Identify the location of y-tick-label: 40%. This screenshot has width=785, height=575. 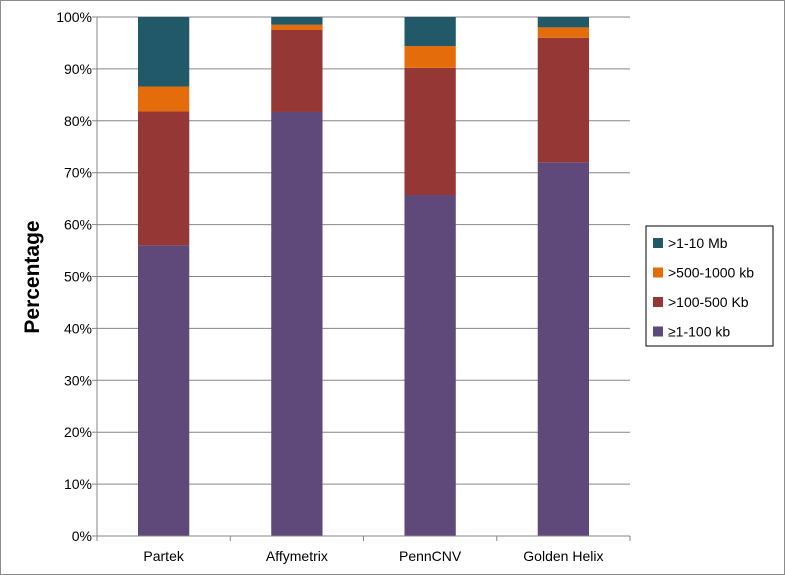
(78, 328).